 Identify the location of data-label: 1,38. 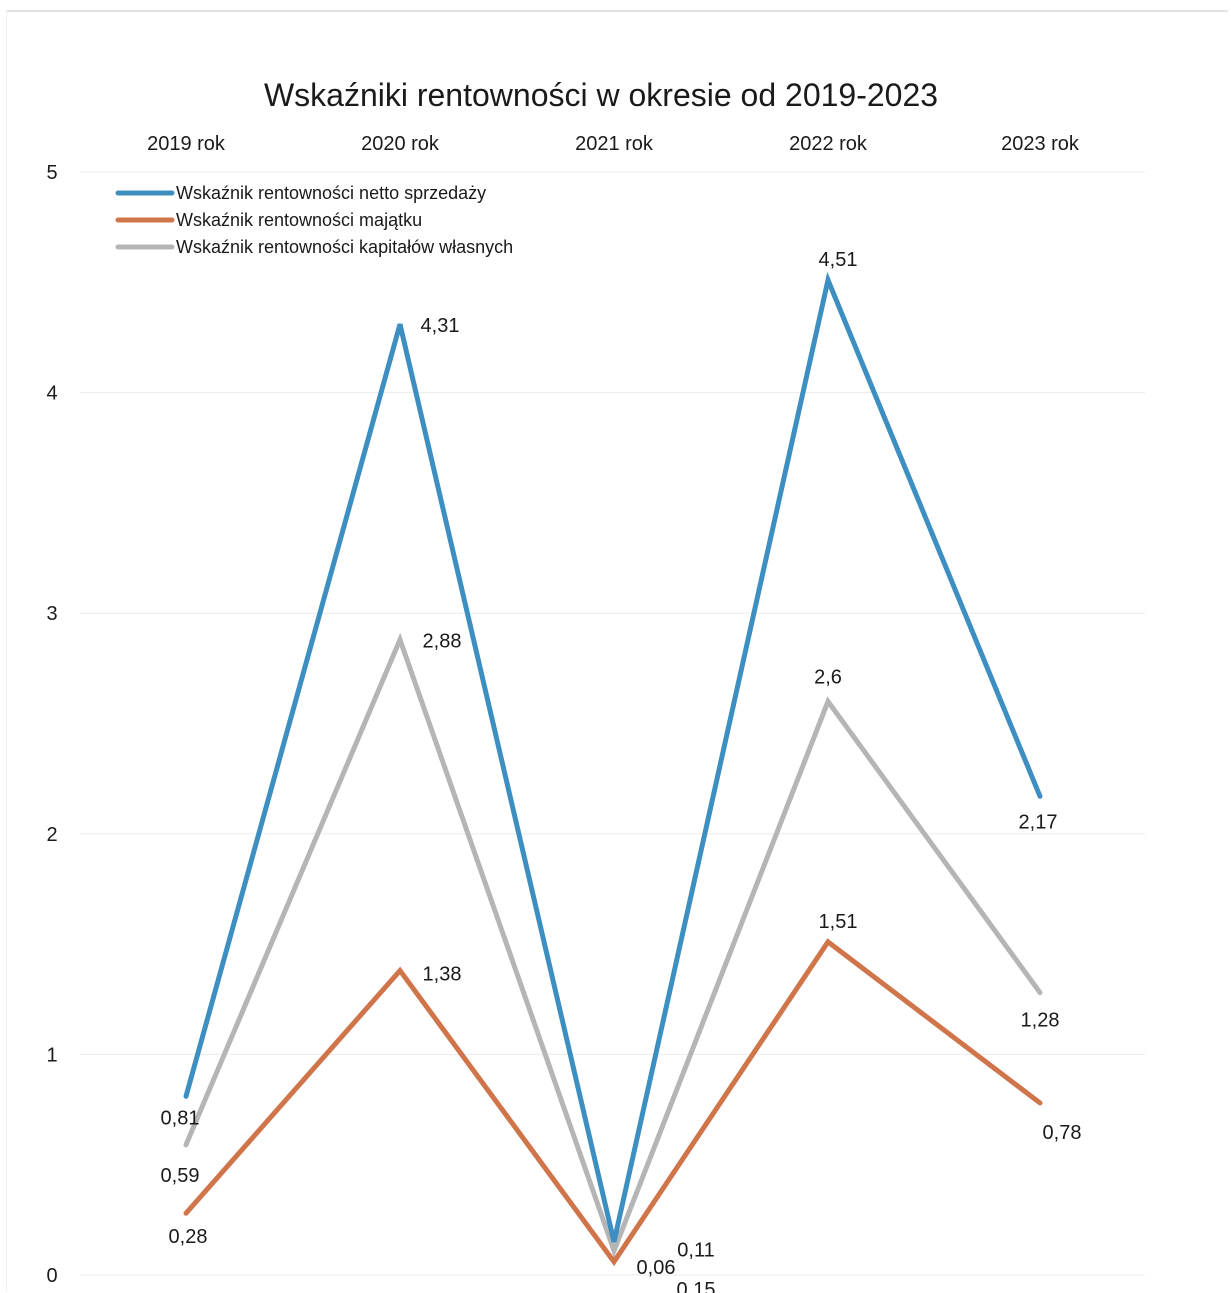
(442, 975).